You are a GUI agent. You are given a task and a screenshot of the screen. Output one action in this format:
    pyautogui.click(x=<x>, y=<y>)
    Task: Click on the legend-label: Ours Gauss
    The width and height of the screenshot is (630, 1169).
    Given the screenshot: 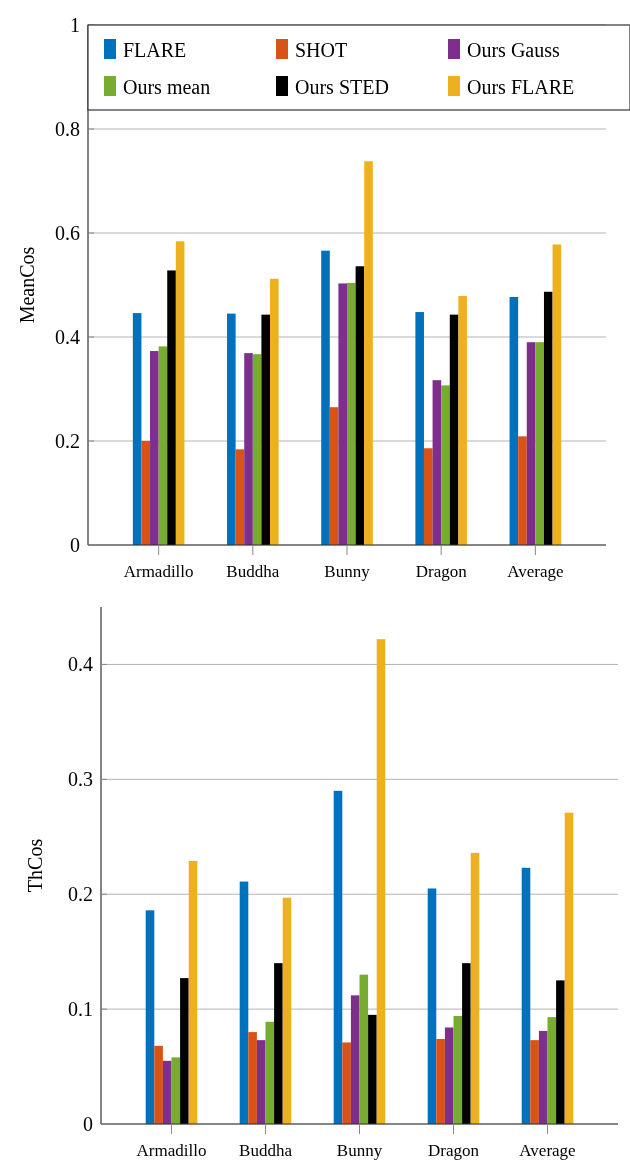 What is the action you would take?
    pyautogui.click(x=513, y=50)
    